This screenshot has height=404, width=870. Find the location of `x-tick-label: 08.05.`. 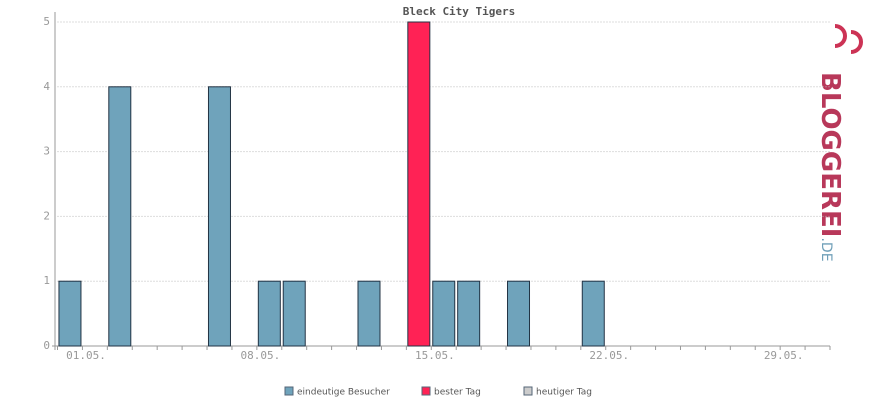

x-tick-label: 08.05. is located at coordinates (261, 355).